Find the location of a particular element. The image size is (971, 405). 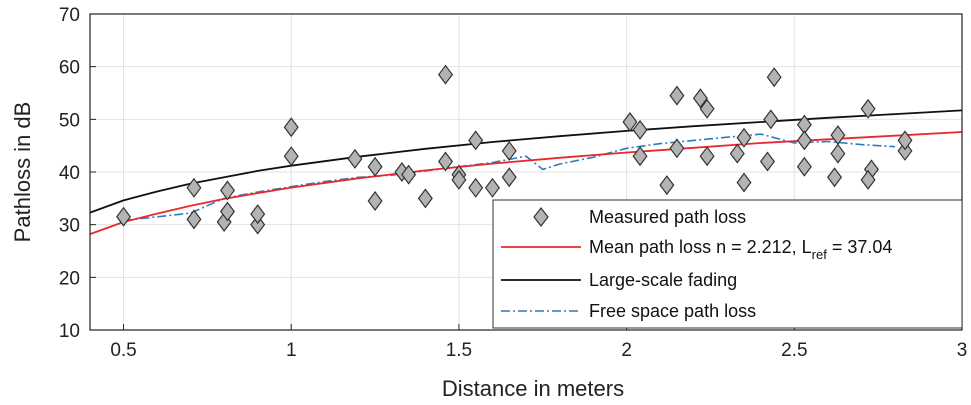

y-tick-label: 50 is located at coordinates (69, 120).